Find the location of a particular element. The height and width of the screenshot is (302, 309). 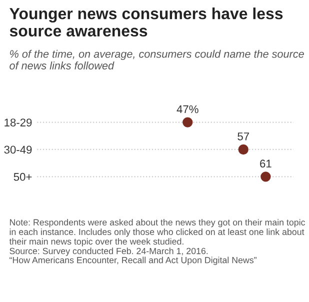

y-tick-label: 18-29 is located at coordinates (18, 122).